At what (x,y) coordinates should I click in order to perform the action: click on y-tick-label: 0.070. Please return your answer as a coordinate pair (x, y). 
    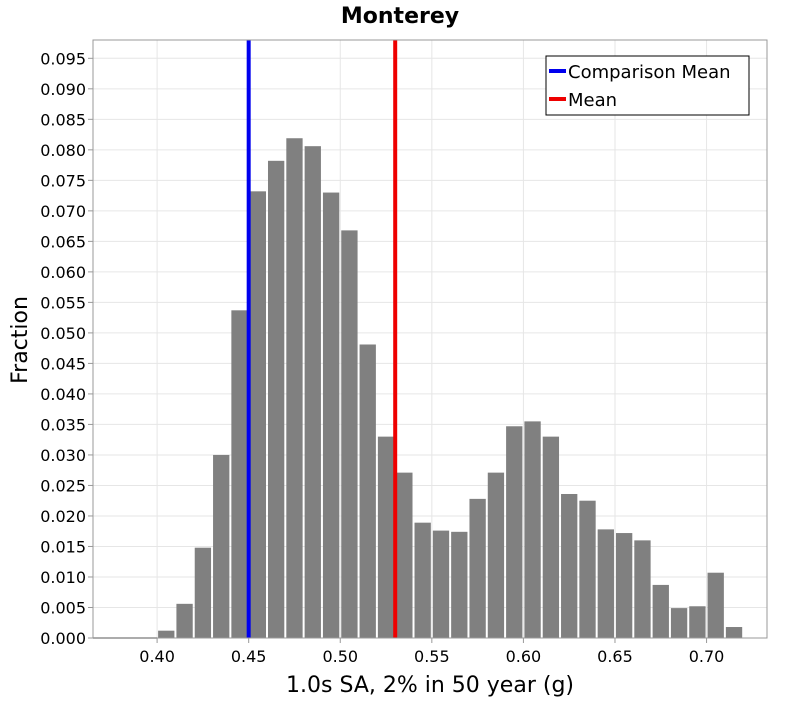
    Looking at the image, I should click on (63, 211).